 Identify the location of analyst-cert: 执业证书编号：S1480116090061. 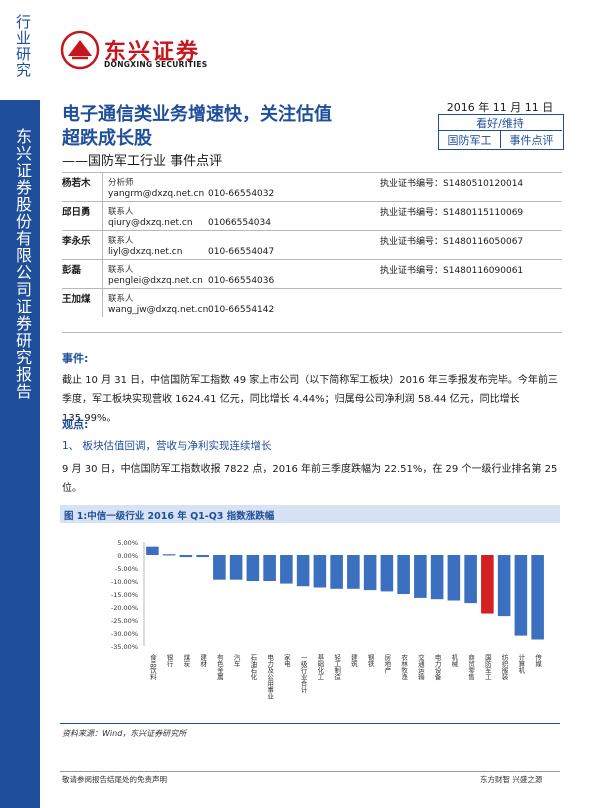
(452, 271).